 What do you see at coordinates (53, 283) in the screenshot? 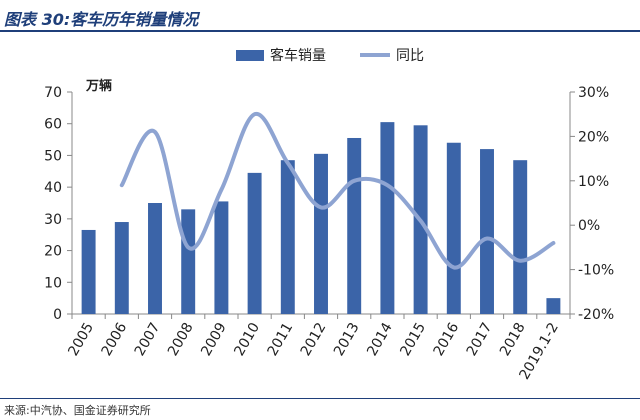
I see `left-tick-label: 10` at bounding box center [53, 283].